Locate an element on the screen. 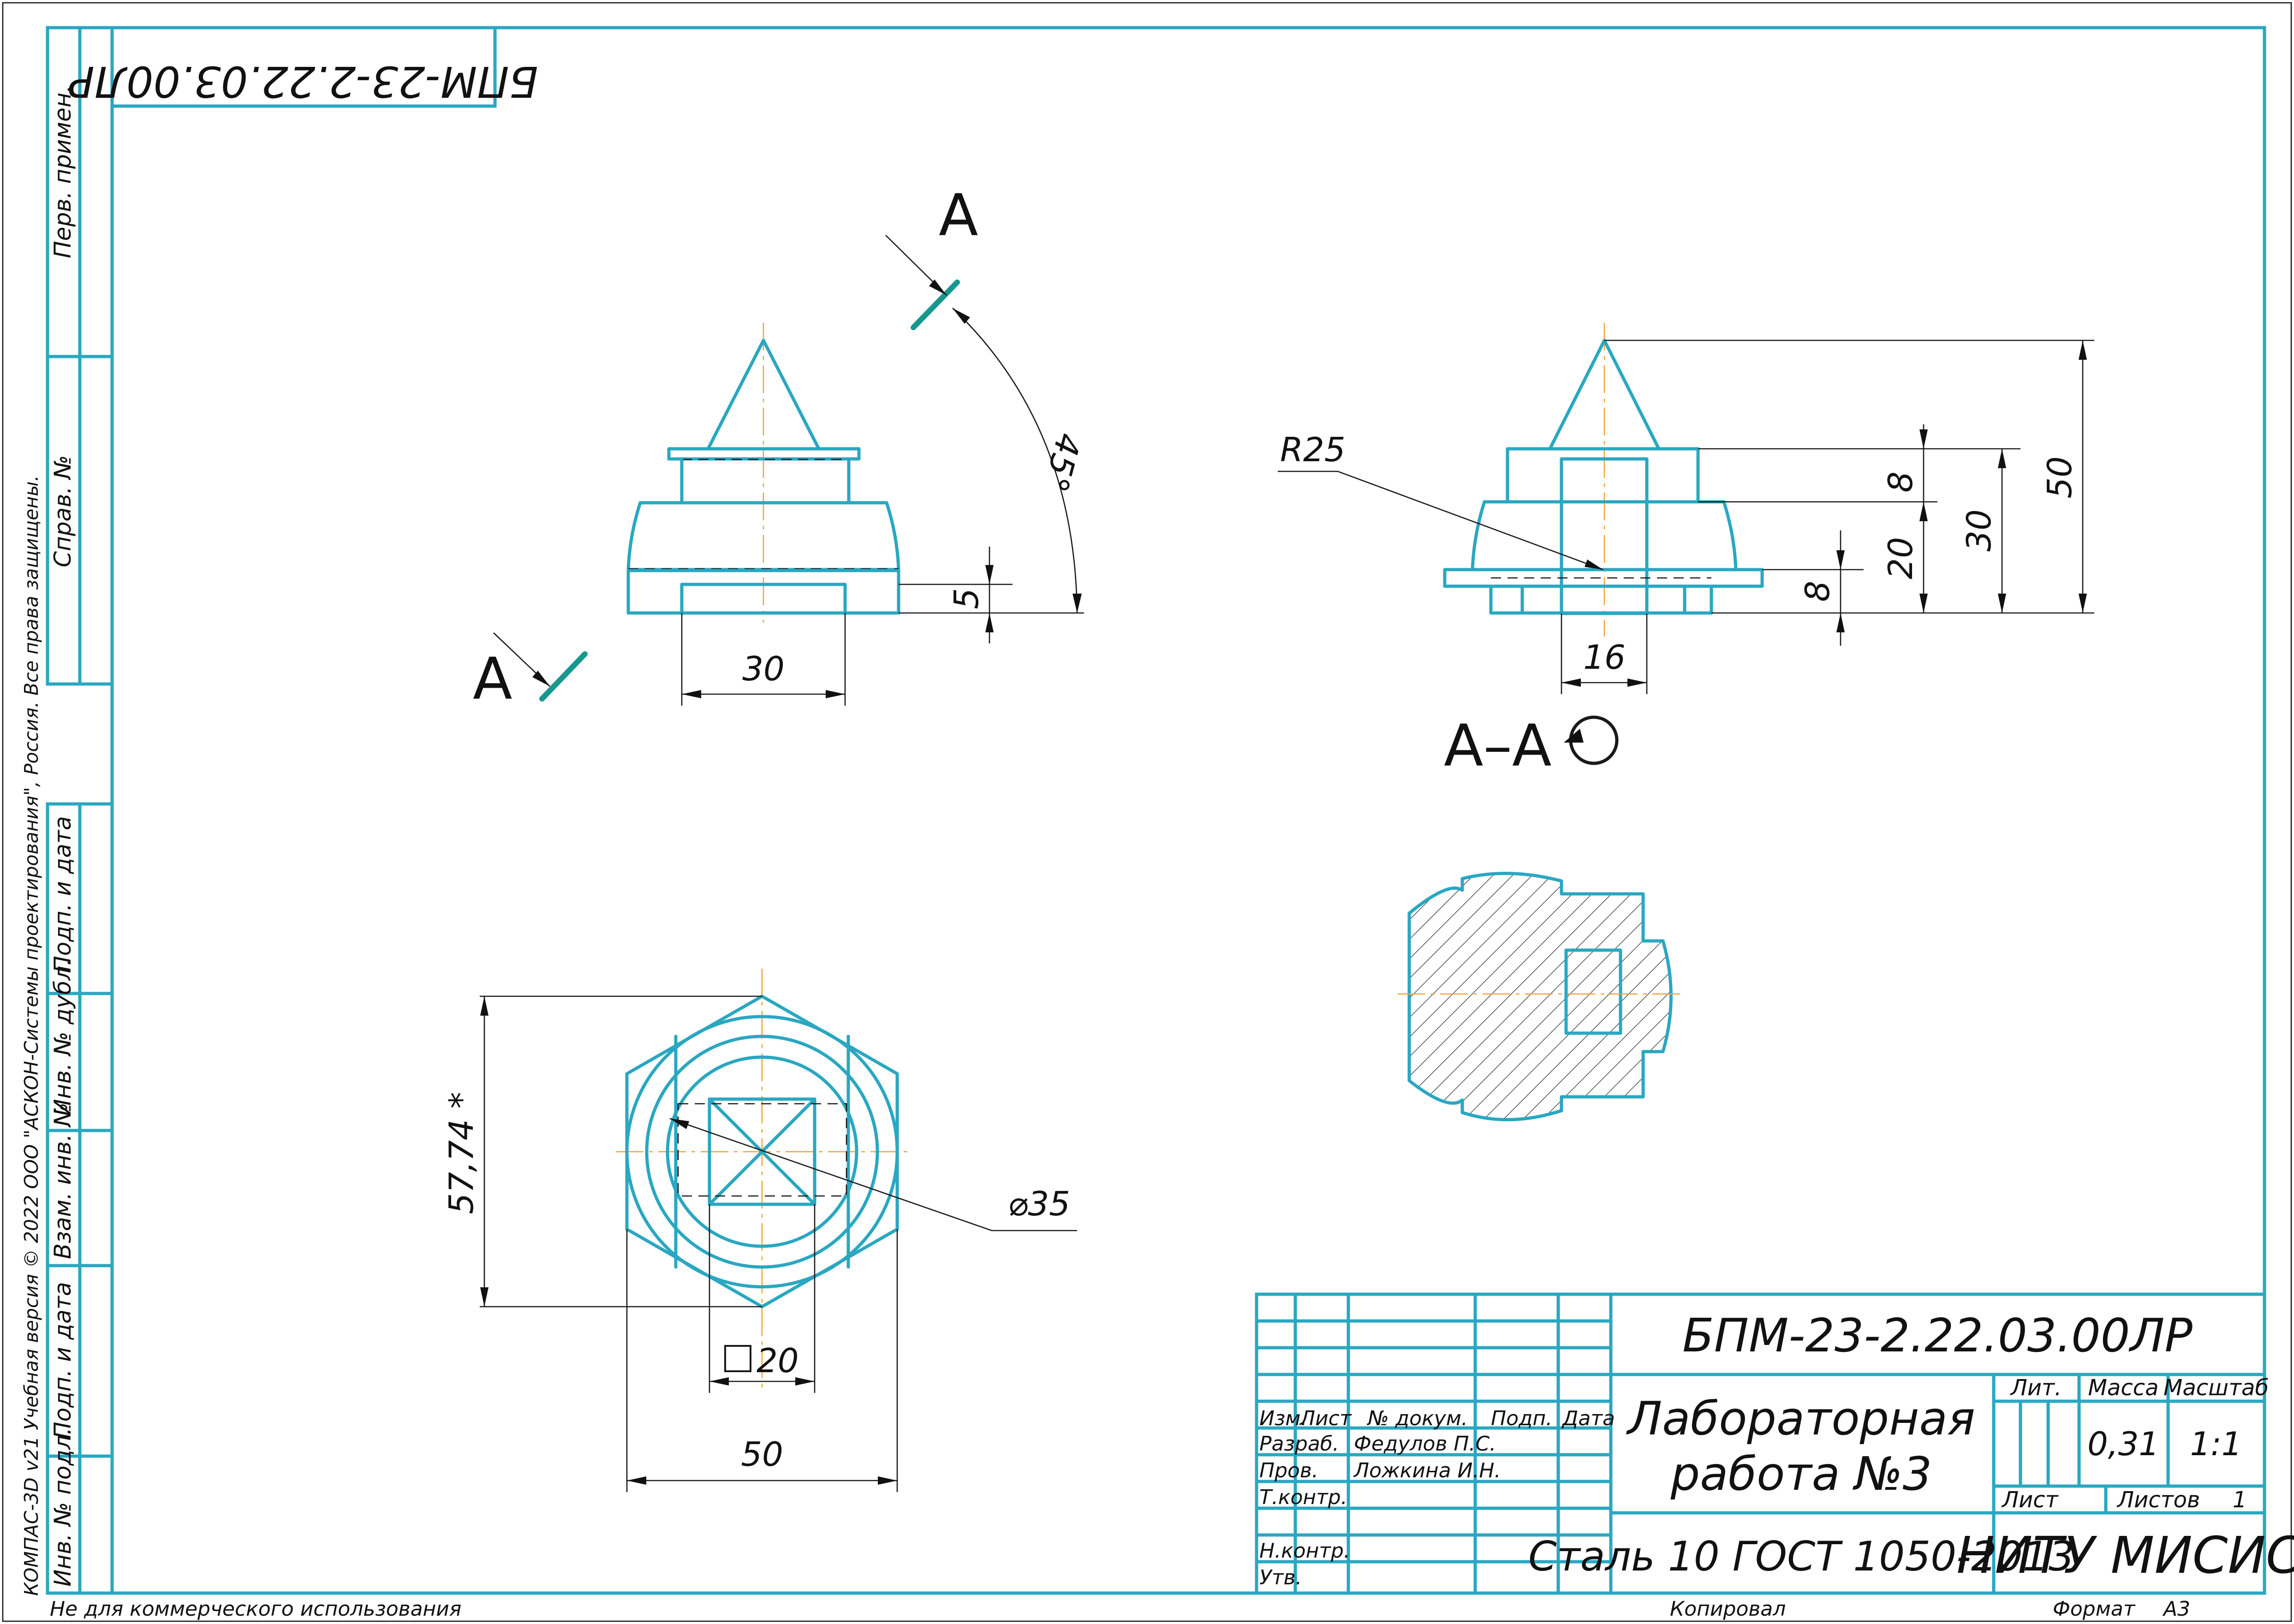 The image size is (2294, 1624). tb-sheets-label: Листов is located at coordinates (2158, 1500).